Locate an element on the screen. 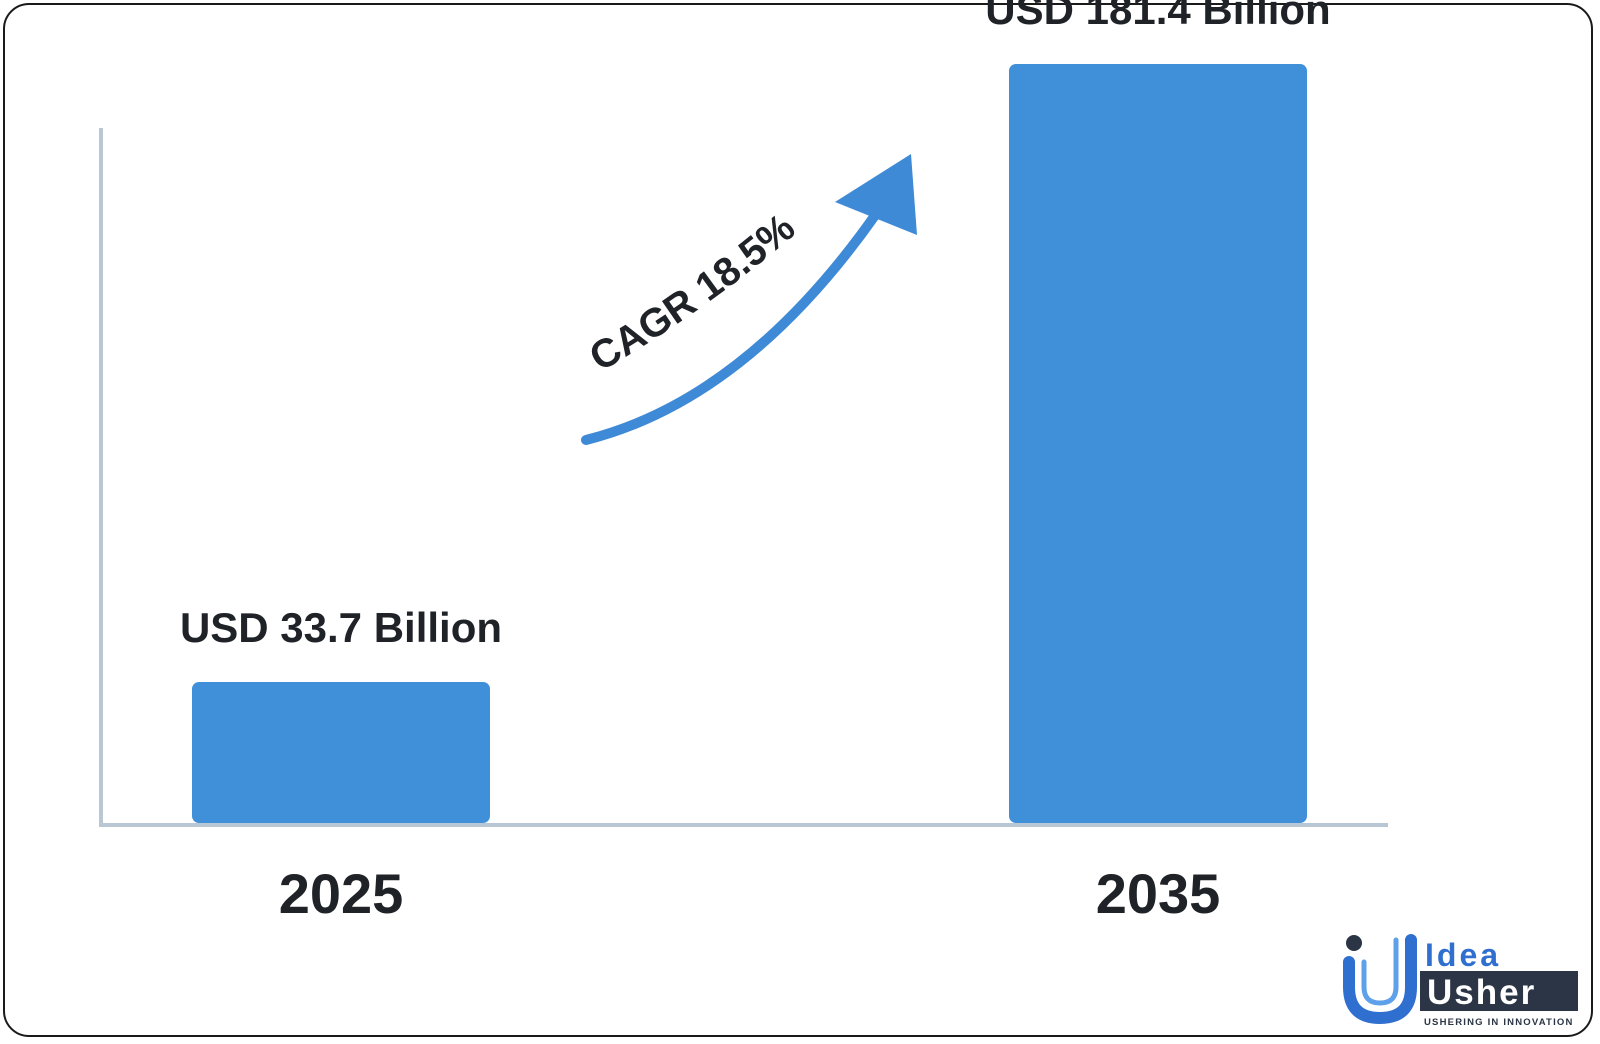 The height and width of the screenshot is (1044, 1600). logo-brand-line2: Usher is located at coordinates (1481, 992).